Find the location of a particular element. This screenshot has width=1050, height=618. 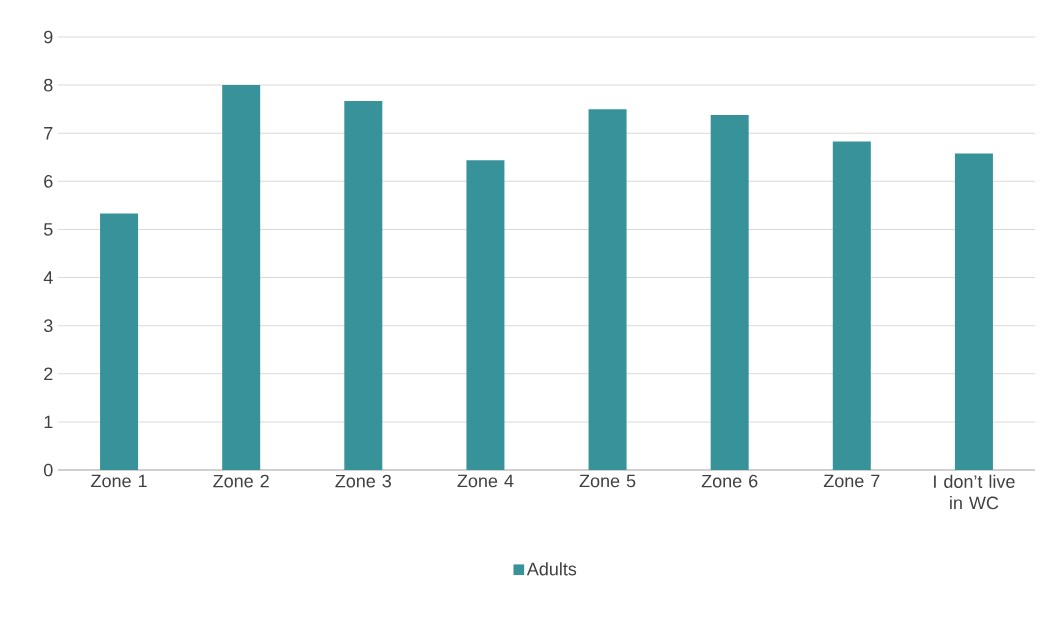

y-tick-label: 6 is located at coordinates (48, 181).